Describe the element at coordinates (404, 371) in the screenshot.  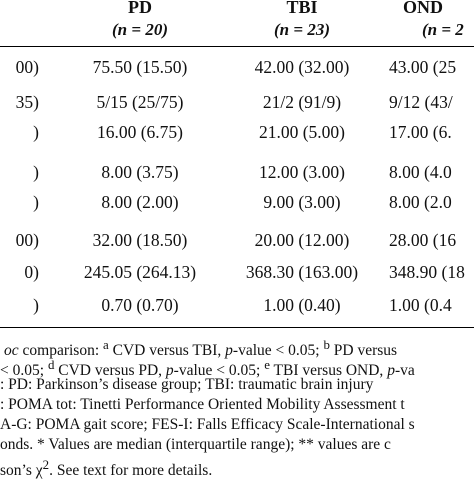
I see `footnote-text: -va` at that location.